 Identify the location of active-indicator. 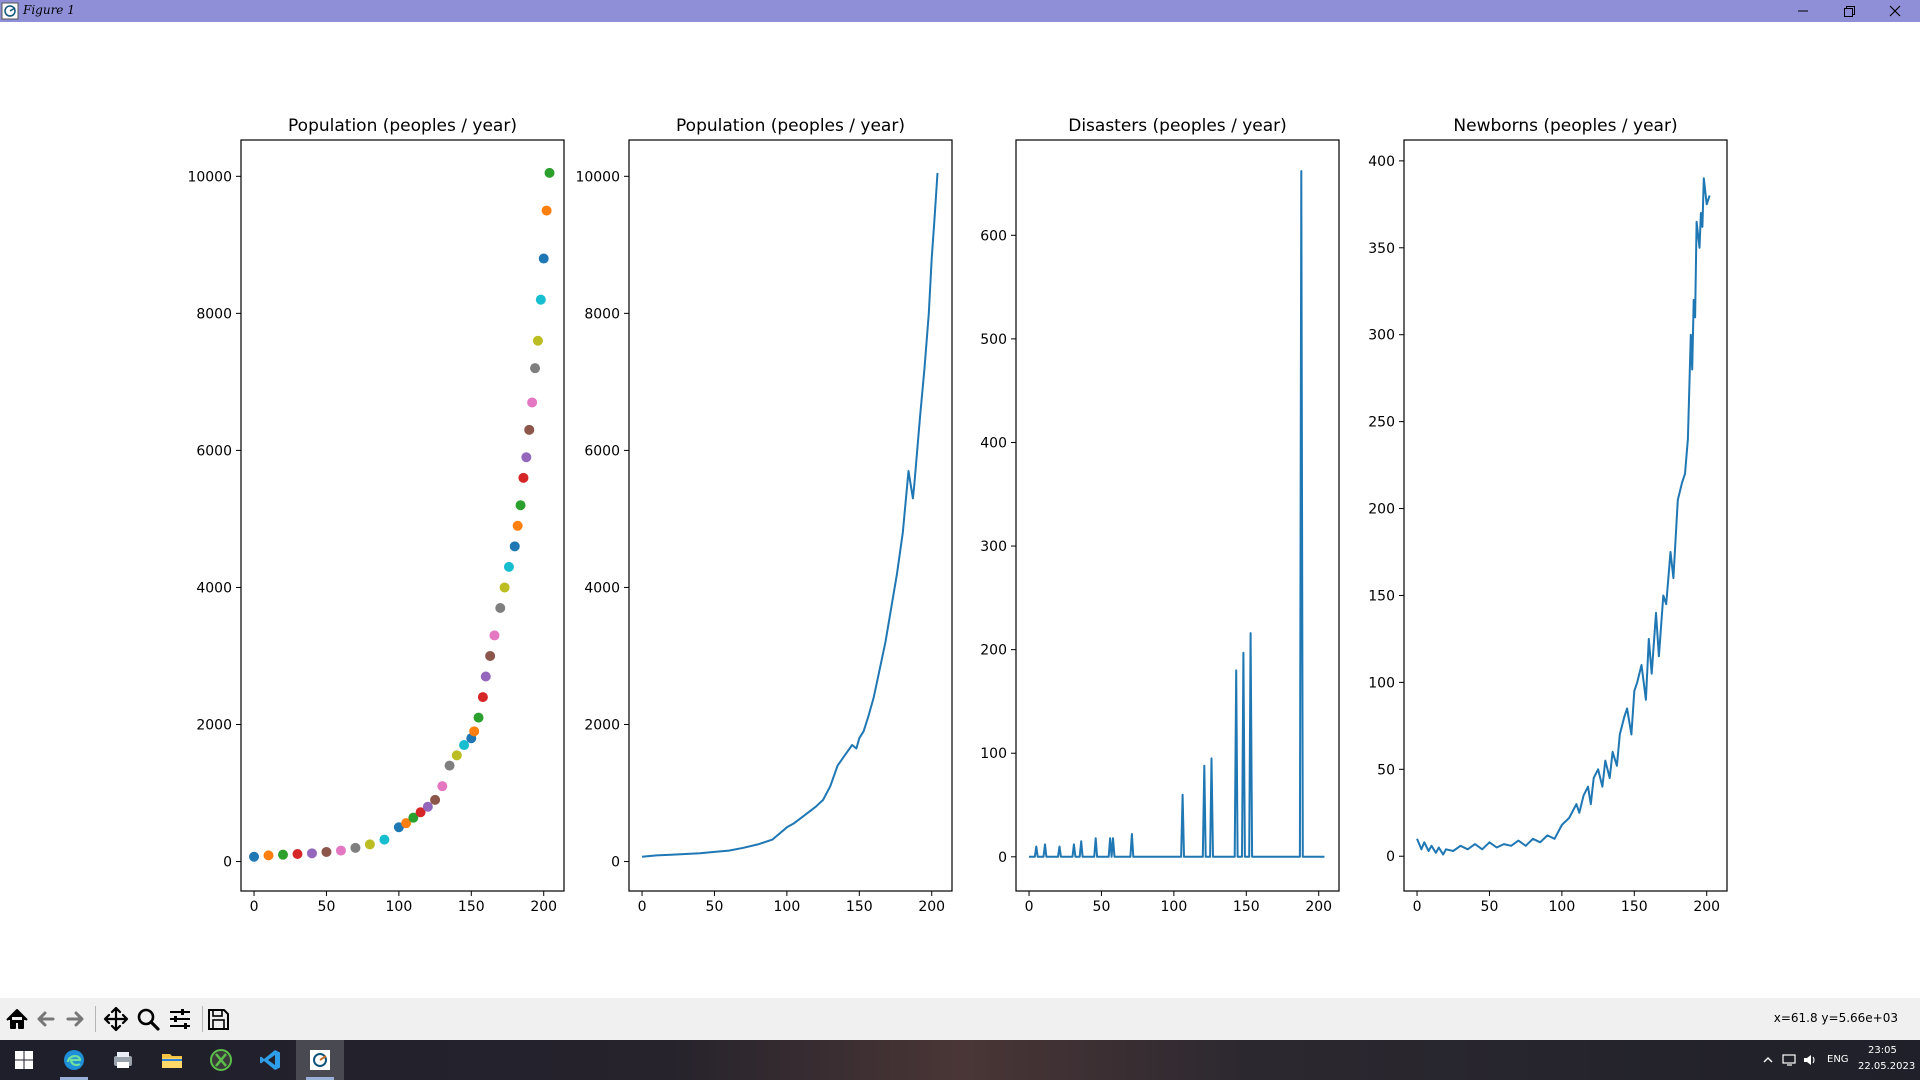
(320, 1078).